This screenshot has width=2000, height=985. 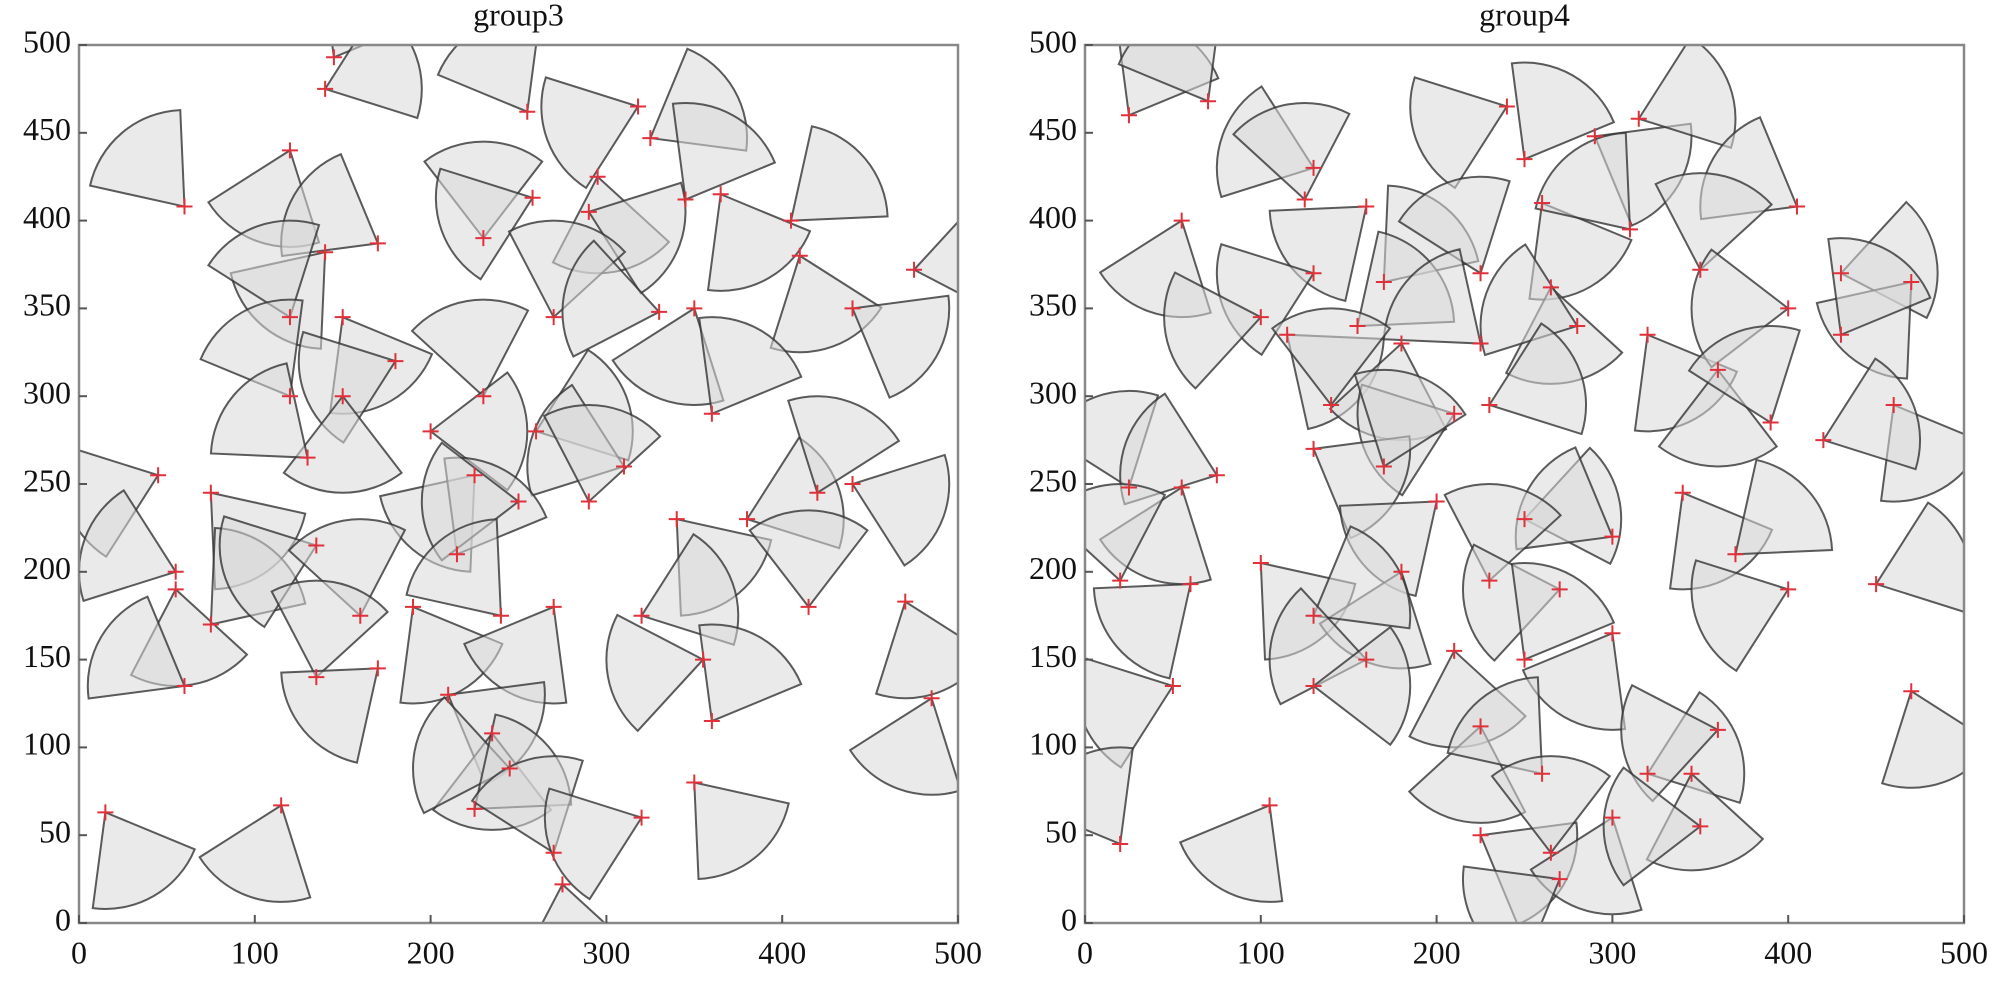 What do you see at coordinates (1788, 952) in the screenshot?
I see `x-tick-label: 400` at bounding box center [1788, 952].